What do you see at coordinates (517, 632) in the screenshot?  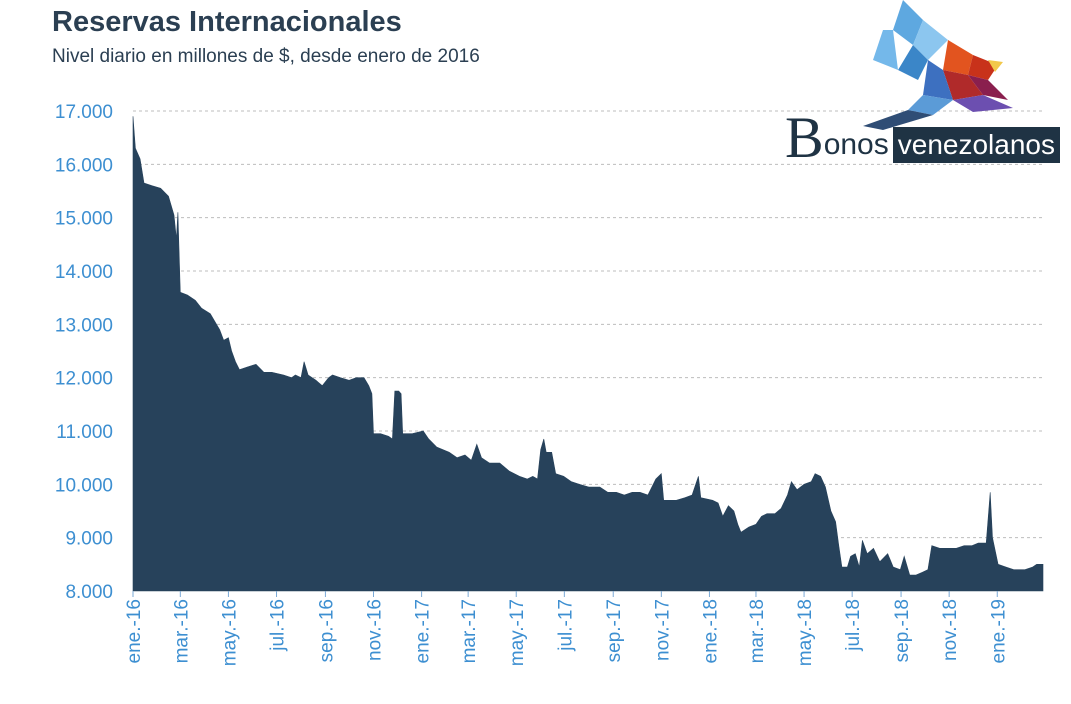 I see `x-tick-label: may.-17` at bounding box center [517, 632].